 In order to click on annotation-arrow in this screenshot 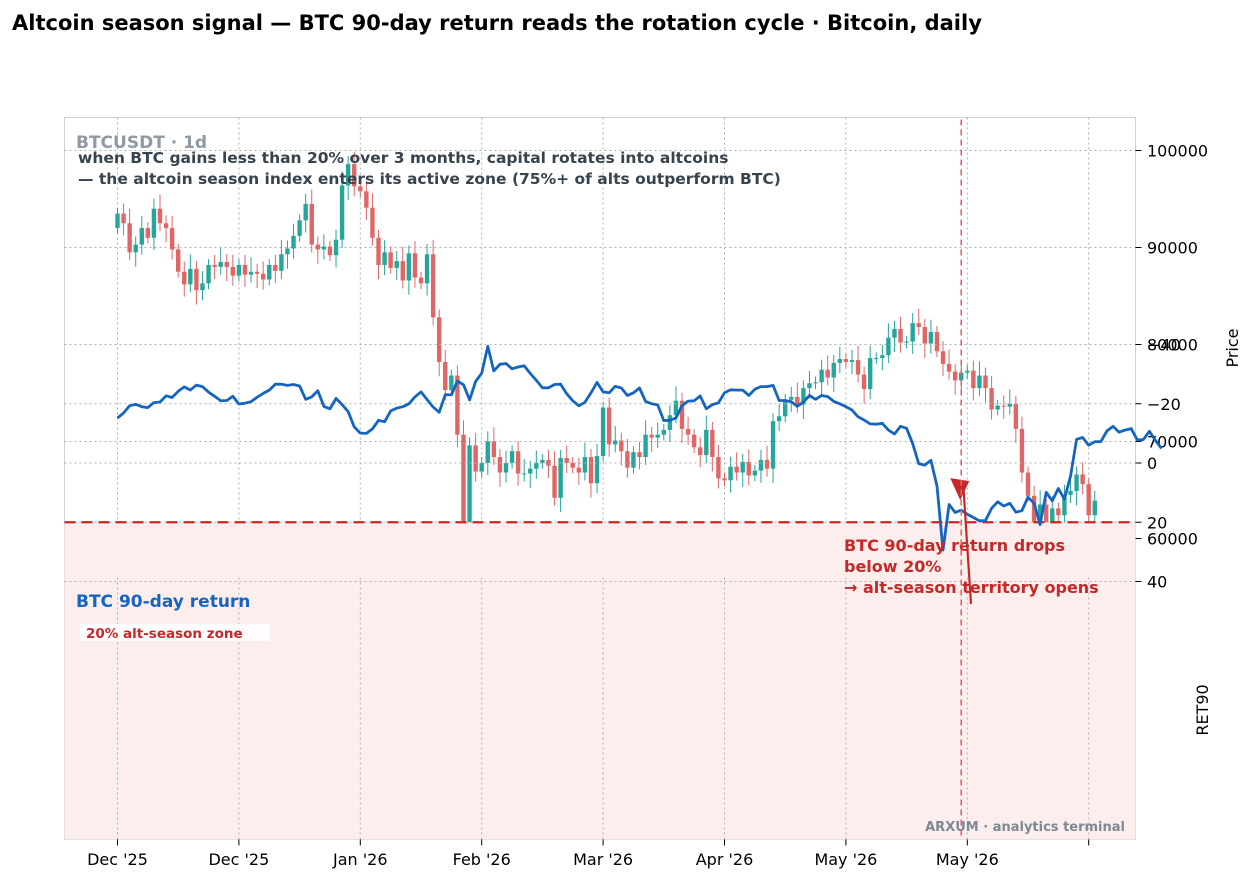, I will do `click(961, 541)`.